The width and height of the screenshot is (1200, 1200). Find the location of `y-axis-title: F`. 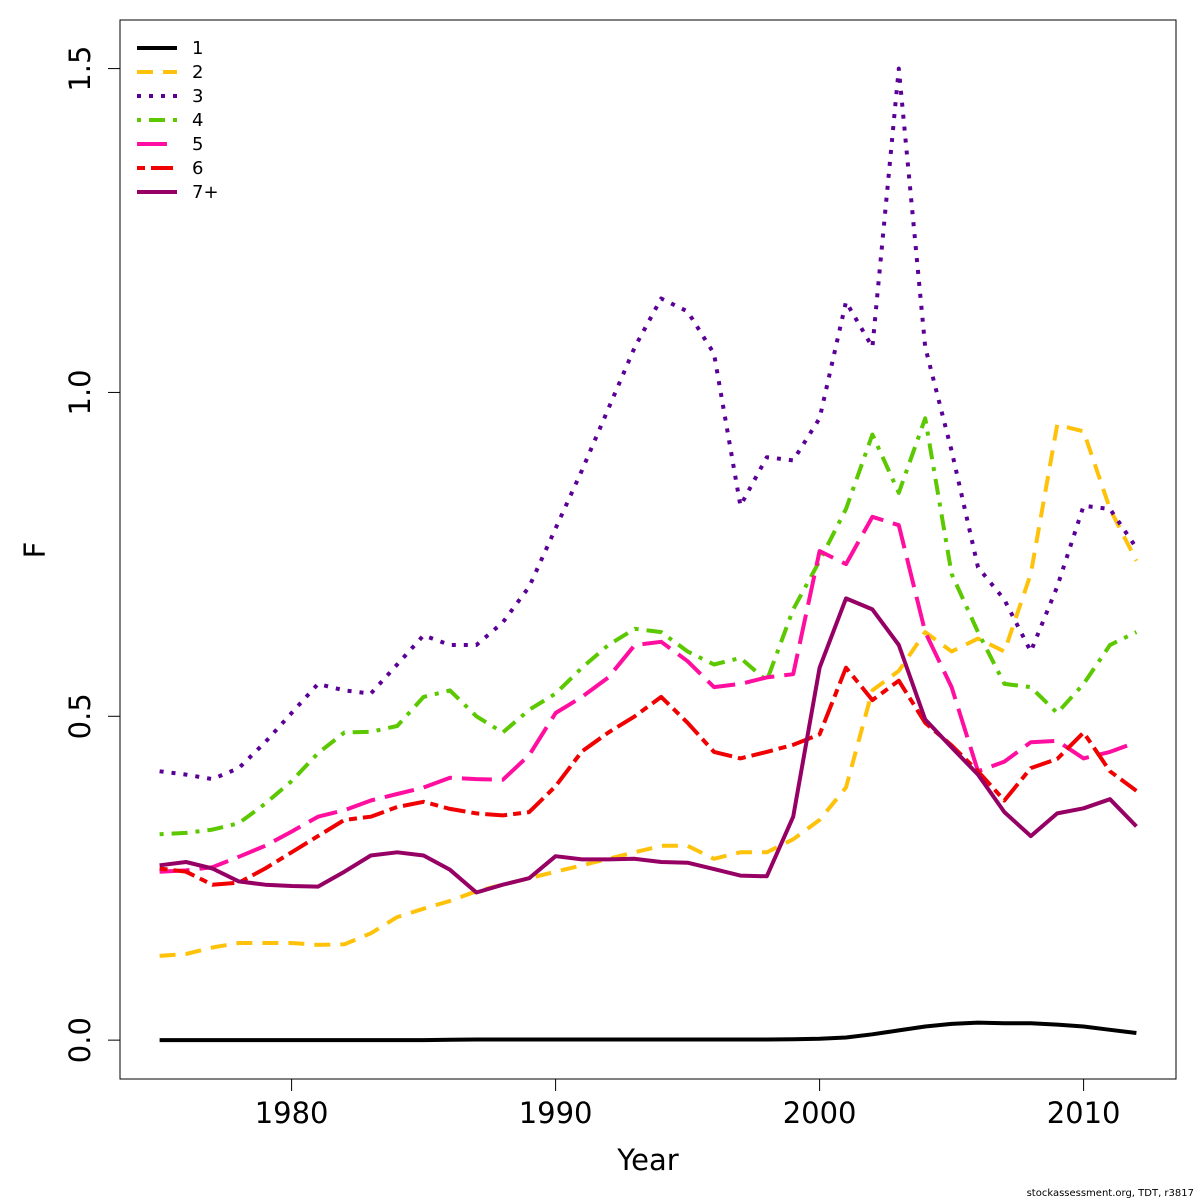

y-axis-title: F is located at coordinates (35, 550).